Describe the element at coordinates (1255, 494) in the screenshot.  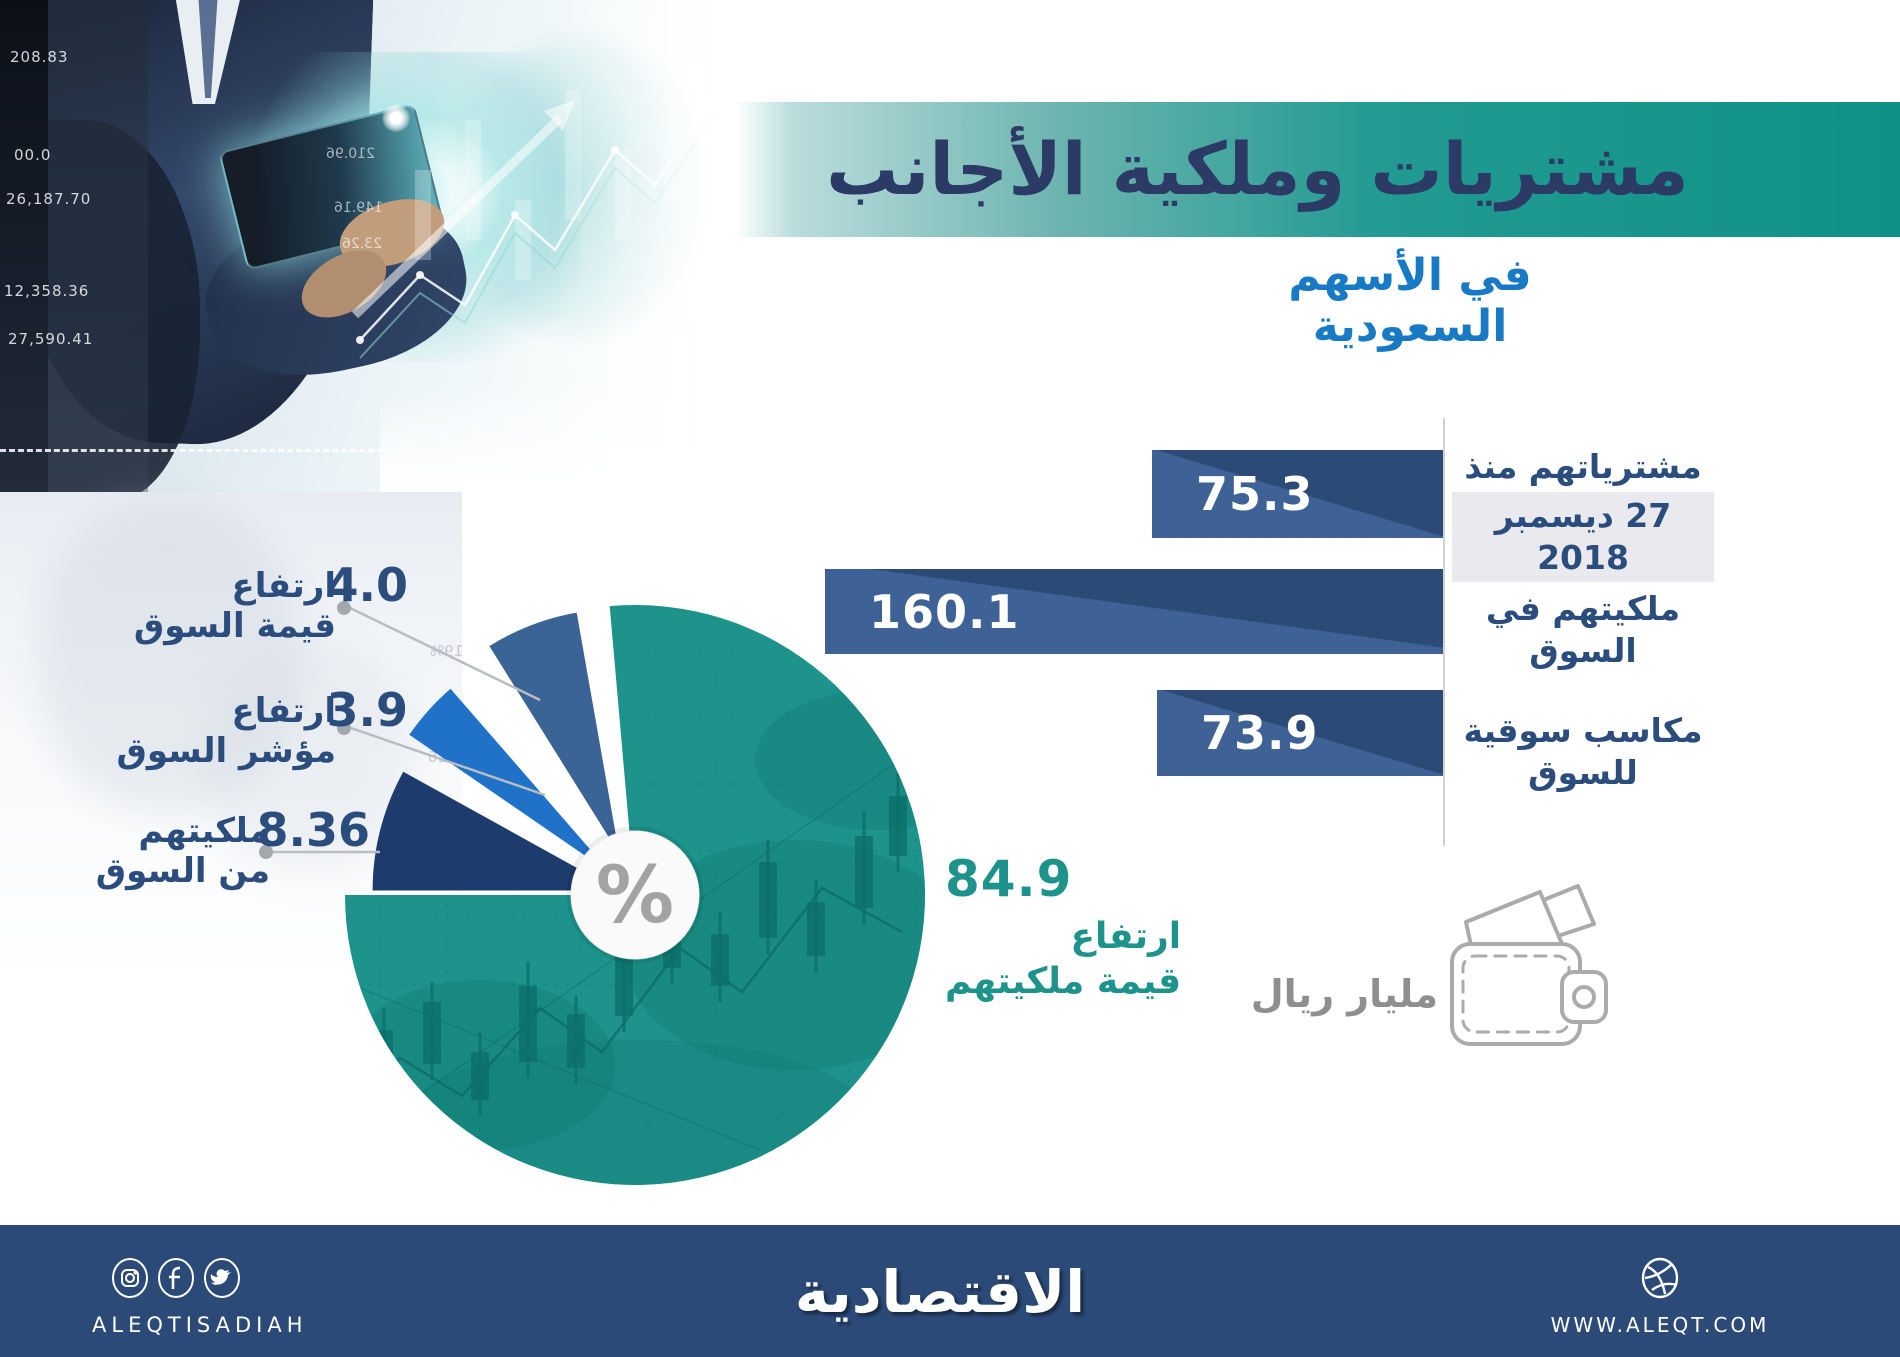
I see `bar-value: 75.3` at that location.